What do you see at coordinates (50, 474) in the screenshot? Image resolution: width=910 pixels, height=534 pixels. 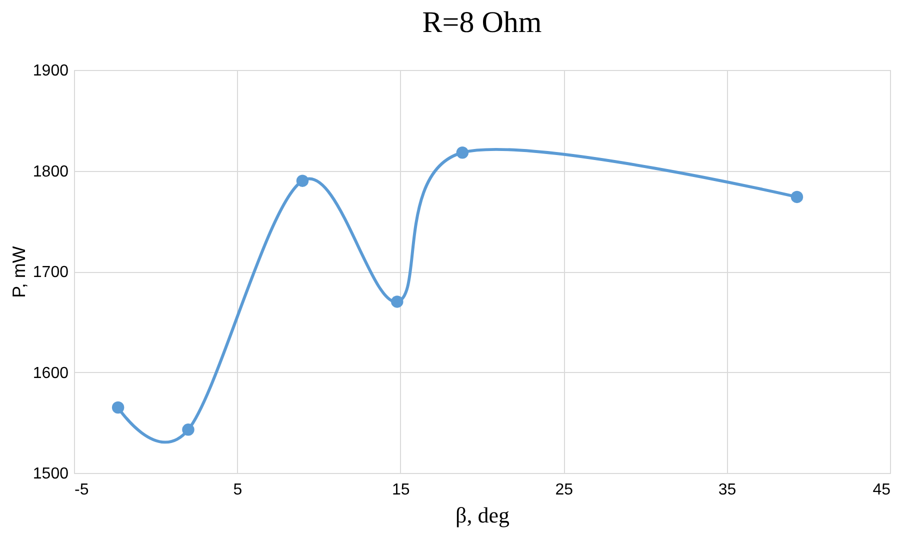 I see `y-tick-label: 1500` at bounding box center [50, 474].